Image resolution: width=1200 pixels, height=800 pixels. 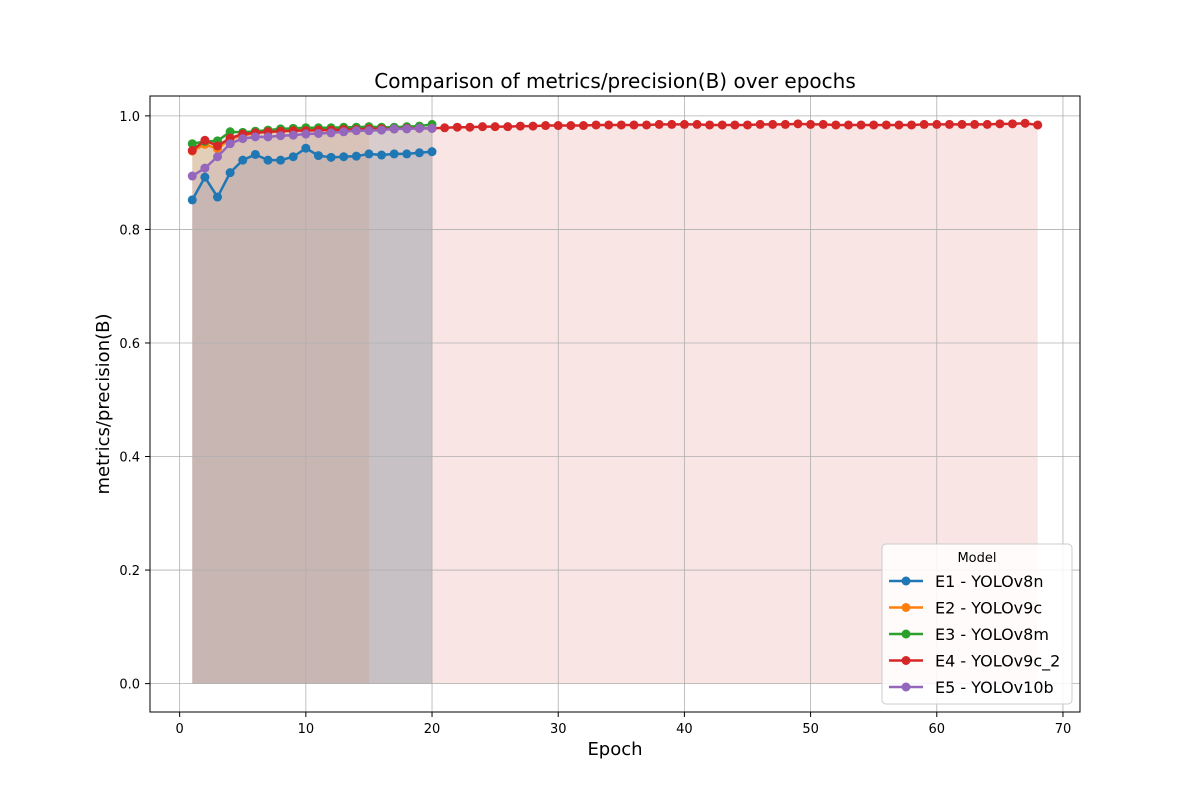 What do you see at coordinates (624, 724) in the screenshot?
I see `x-axis-ticks: 0 10 20 30 40 50 60 70` at bounding box center [624, 724].